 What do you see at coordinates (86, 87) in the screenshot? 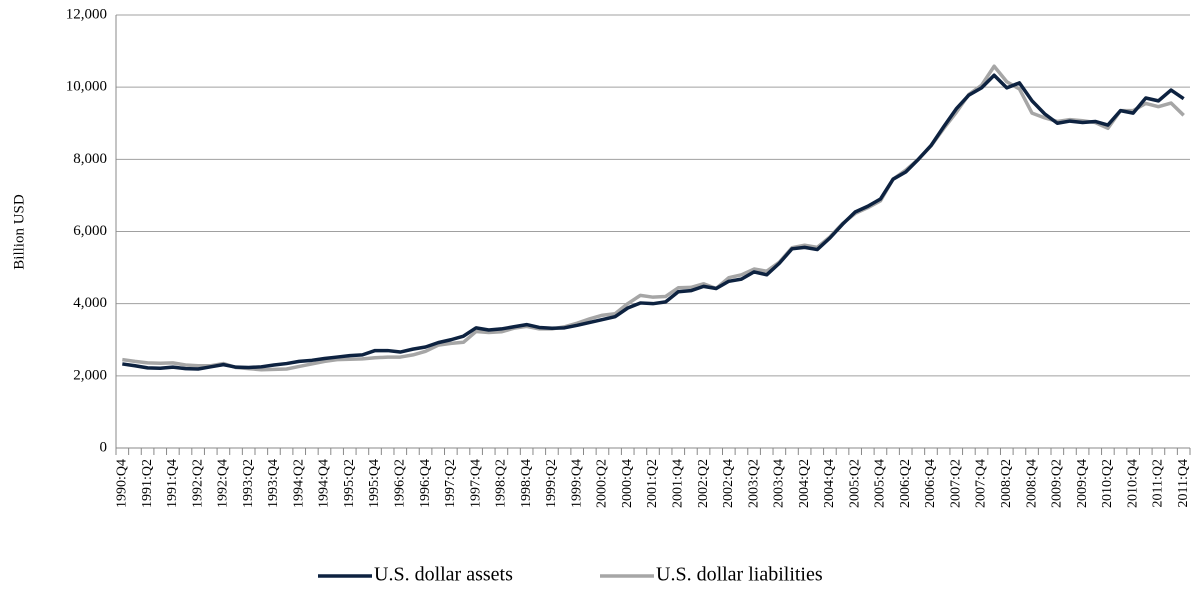
I see `y-tick-label: 10,000` at bounding box center [86, 87].